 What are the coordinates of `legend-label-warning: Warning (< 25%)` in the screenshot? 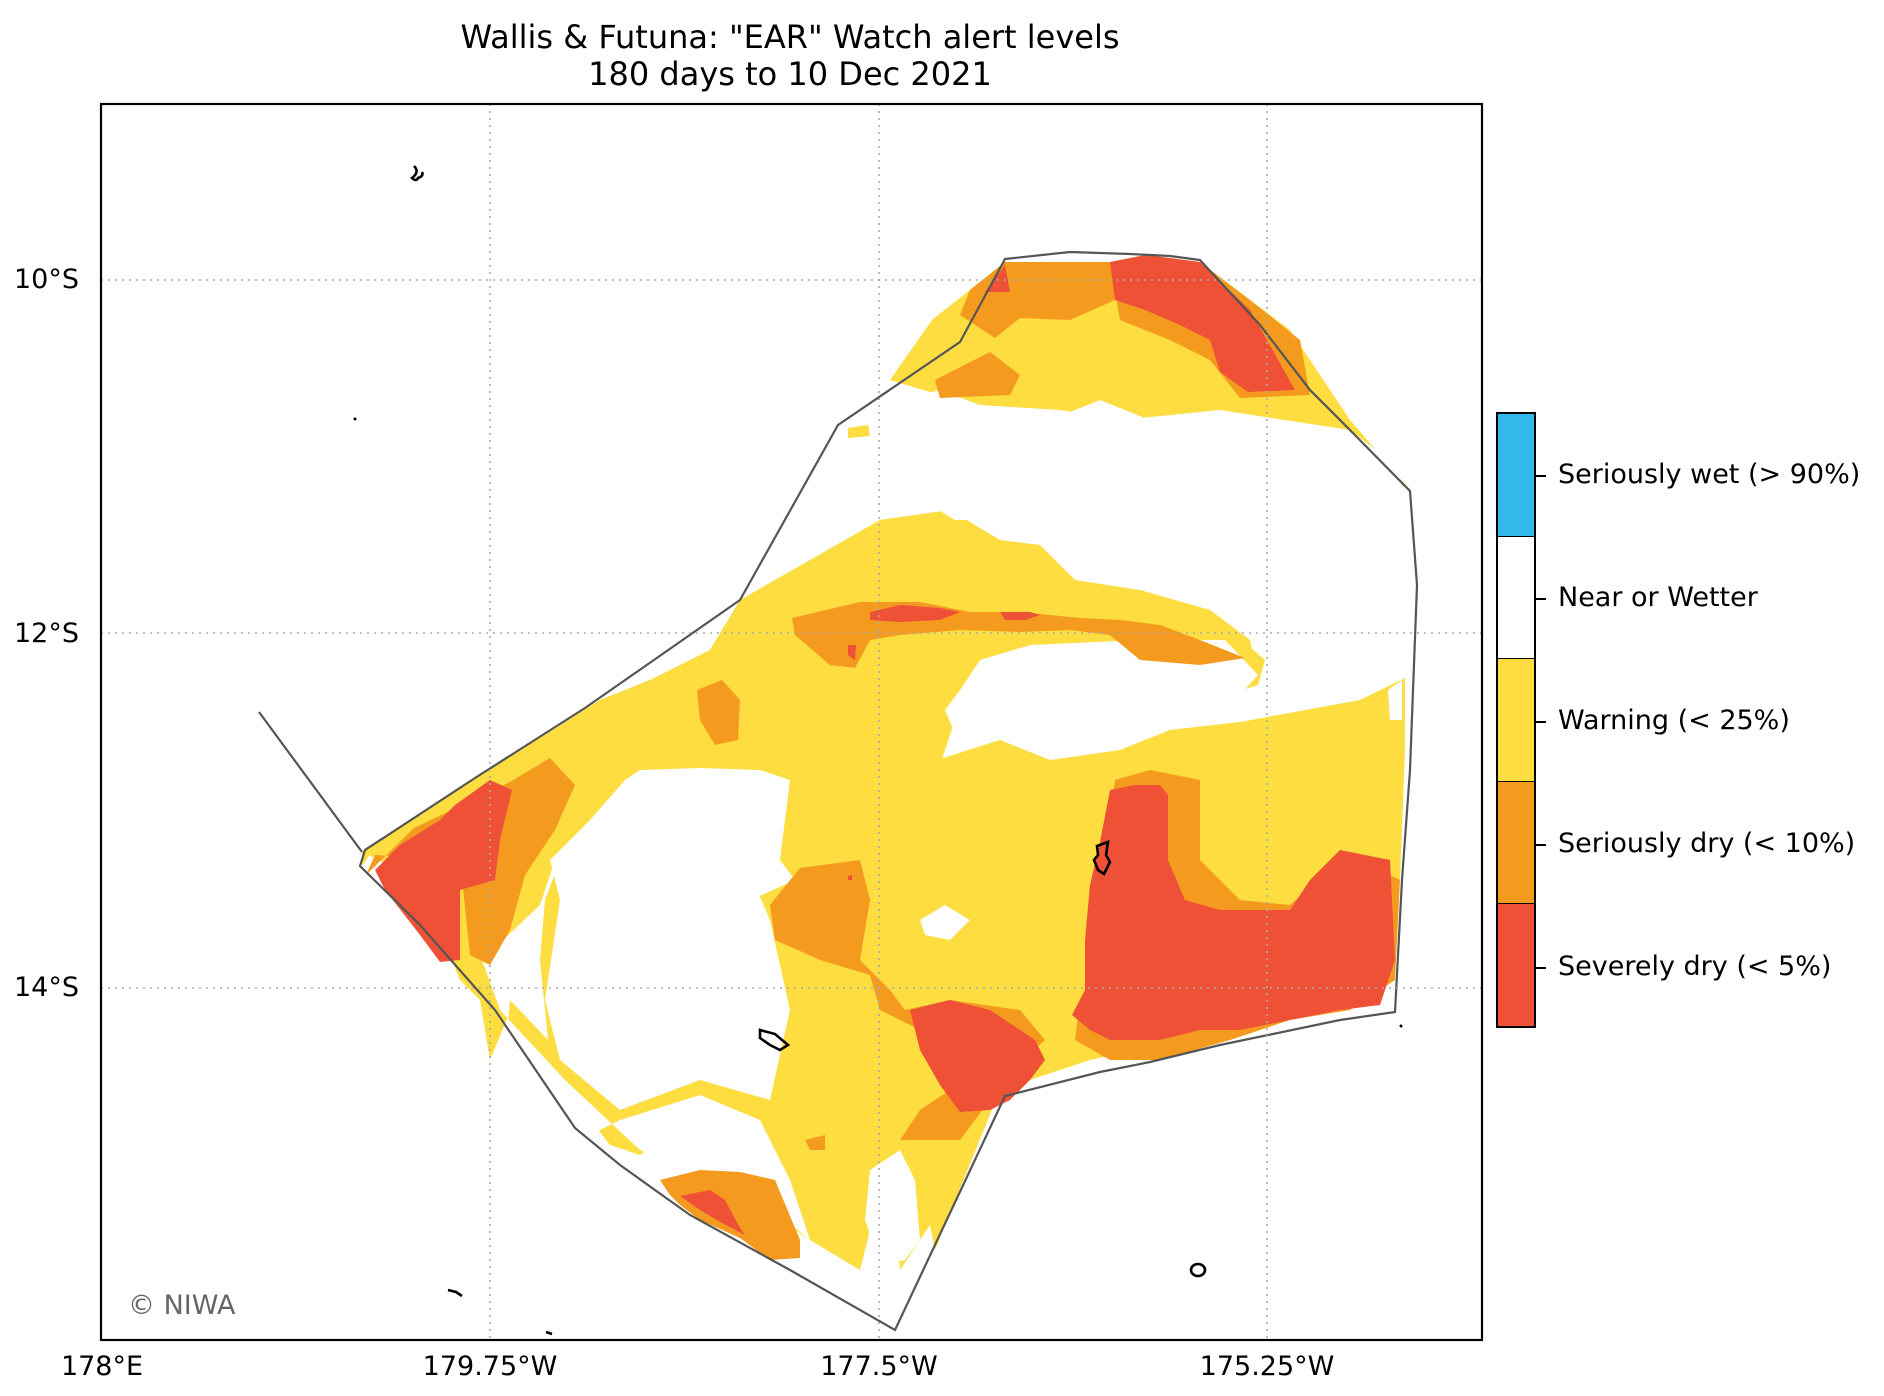 It's located at (1674, 720).